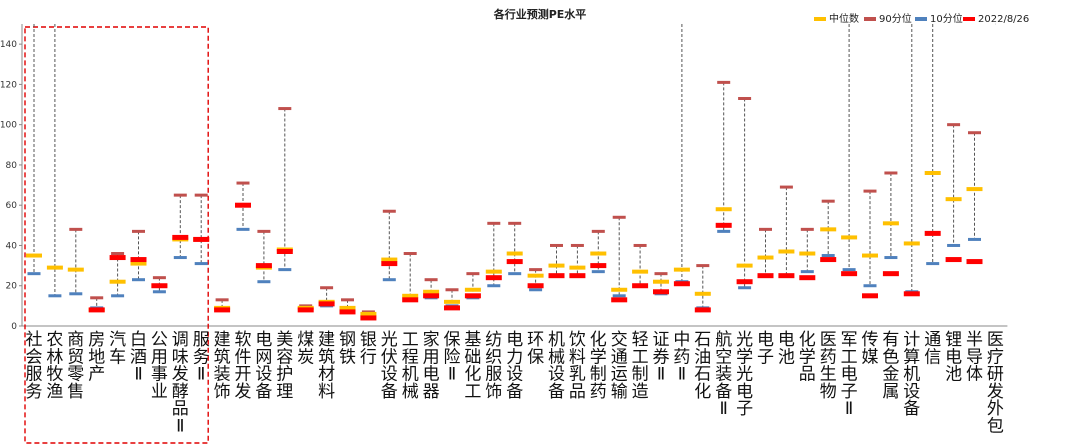  I want to click on x-category-label: 公用事业, so click(159, 366).